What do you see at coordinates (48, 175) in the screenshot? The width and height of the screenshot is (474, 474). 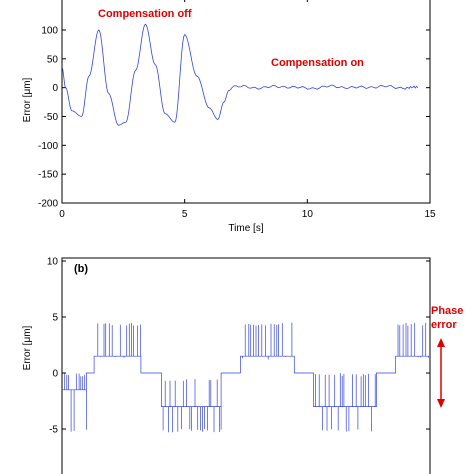 I see `y-tick-label: -150` at bounding box center [48, 175].